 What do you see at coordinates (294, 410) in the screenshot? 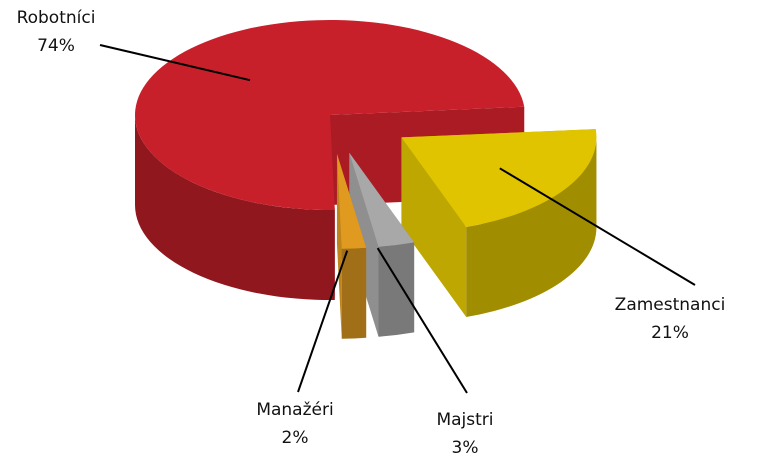
I see `slice-label: Manažéri` at bounding box center [294, 410].